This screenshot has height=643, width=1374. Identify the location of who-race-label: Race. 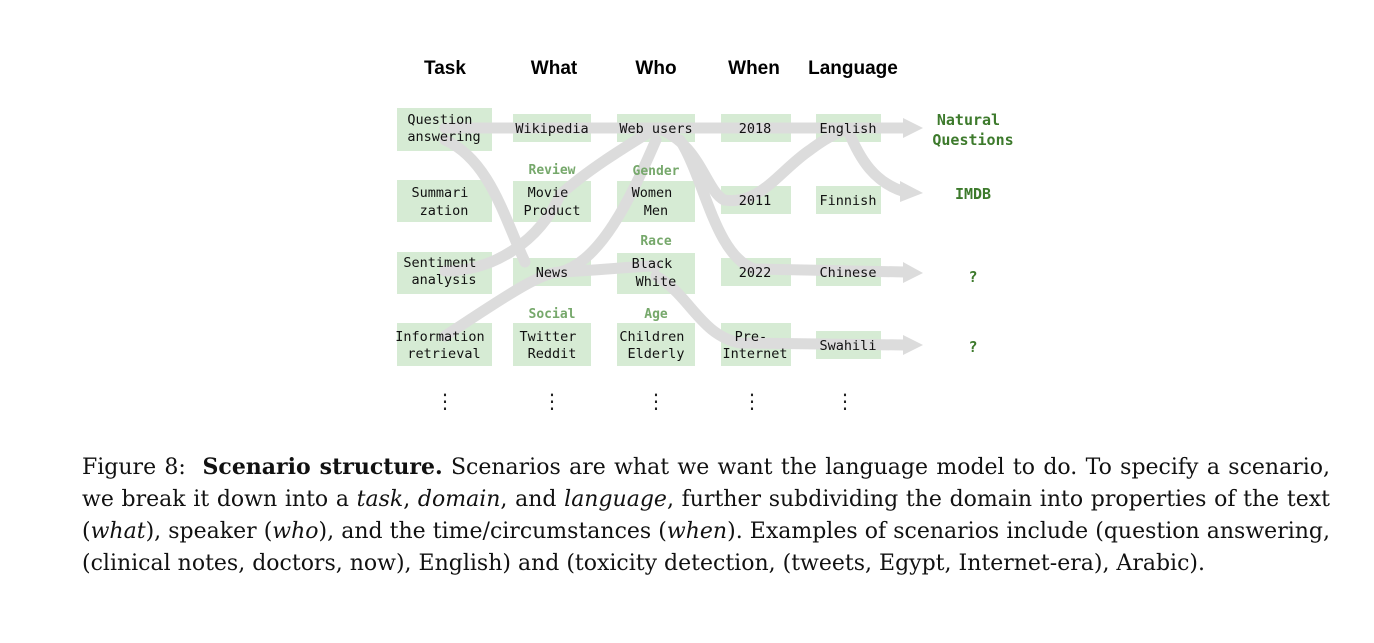
(655, 241).